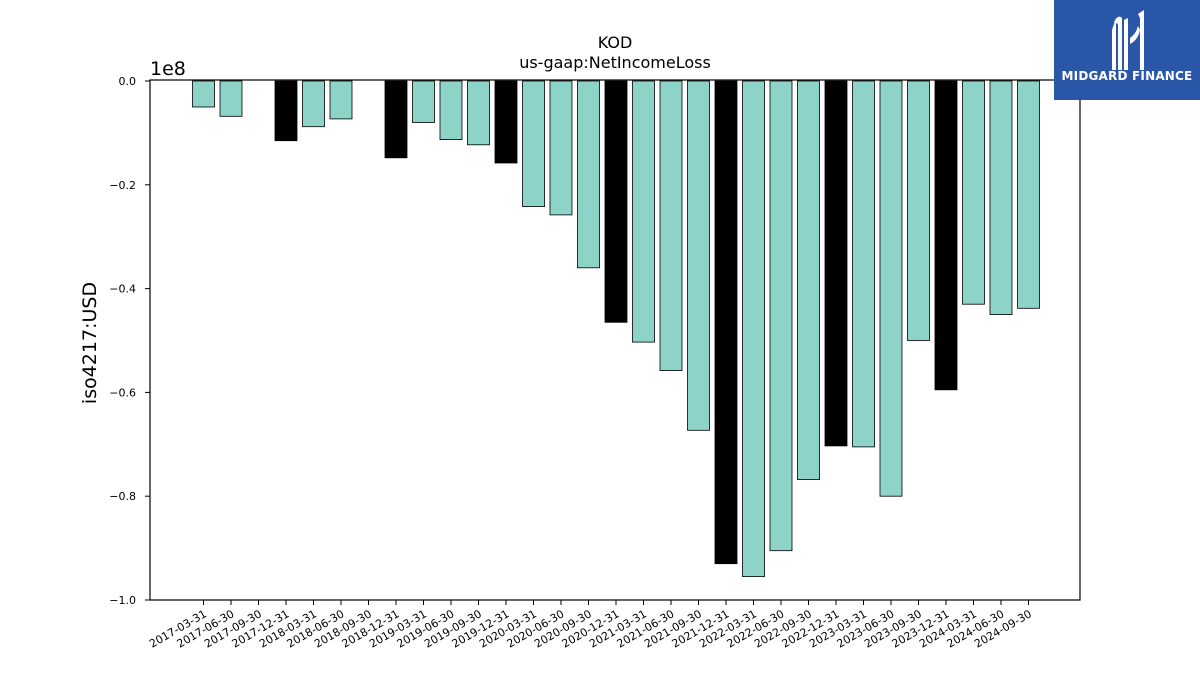  I want to click on chart-subtitle: us-gaap:NetIncomeLoss, so click(615, 62).